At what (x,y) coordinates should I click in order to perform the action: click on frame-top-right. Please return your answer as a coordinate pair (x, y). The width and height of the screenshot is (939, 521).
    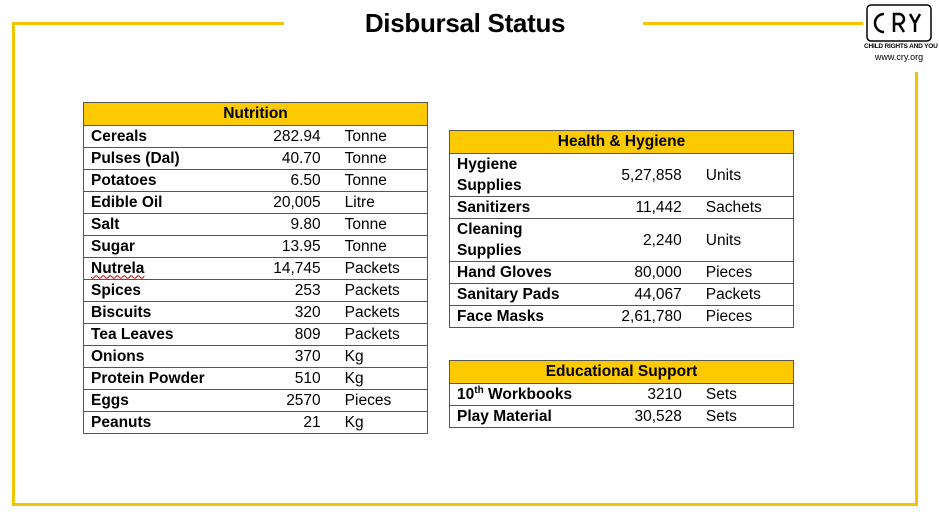
    Looking at the image, I should click on (753, 23).